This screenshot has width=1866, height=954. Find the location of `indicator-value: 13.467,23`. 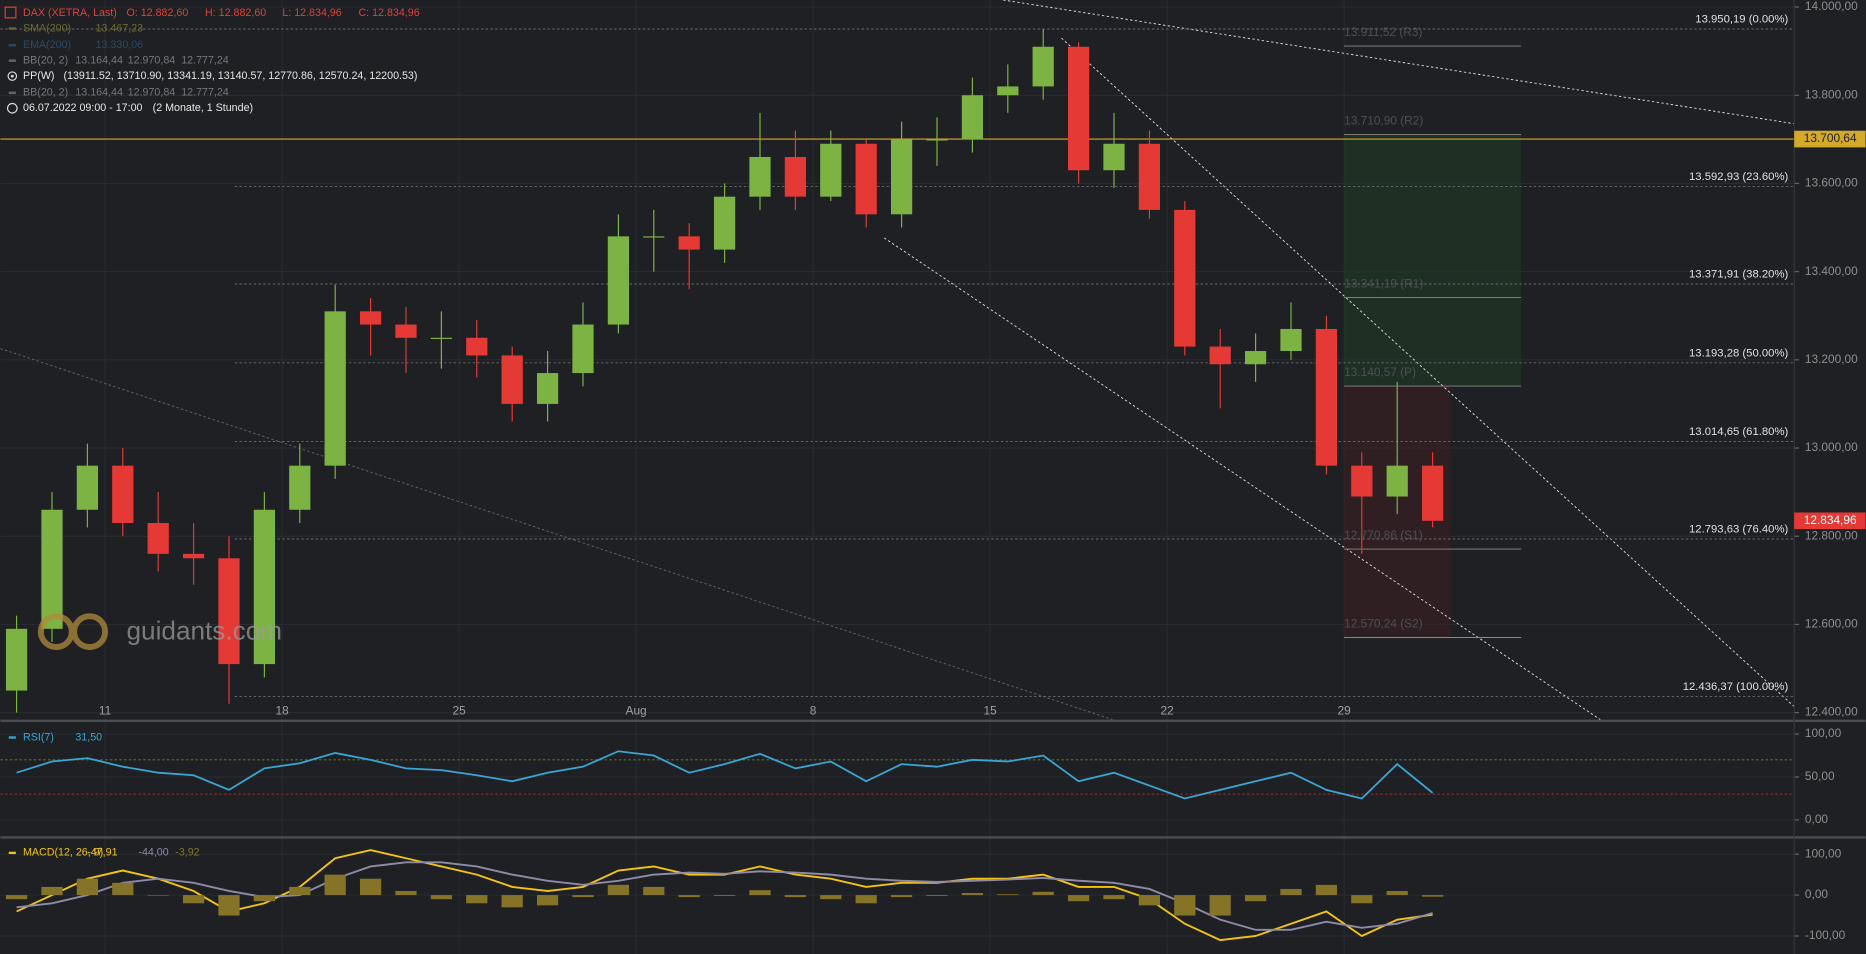

indicator-value: 13.467,23 is located at coordinates (120, 28).